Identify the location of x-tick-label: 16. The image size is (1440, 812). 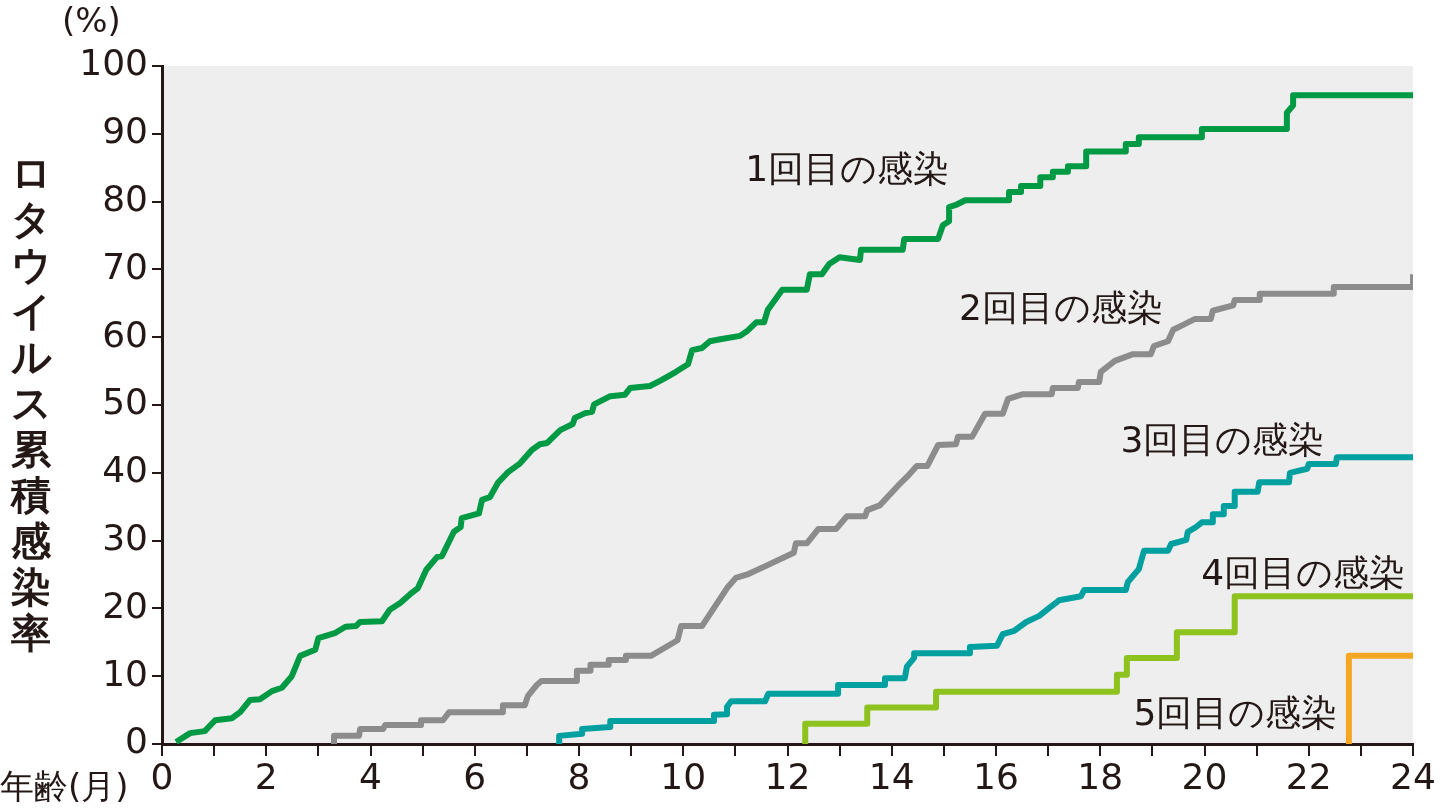
(996, 776).